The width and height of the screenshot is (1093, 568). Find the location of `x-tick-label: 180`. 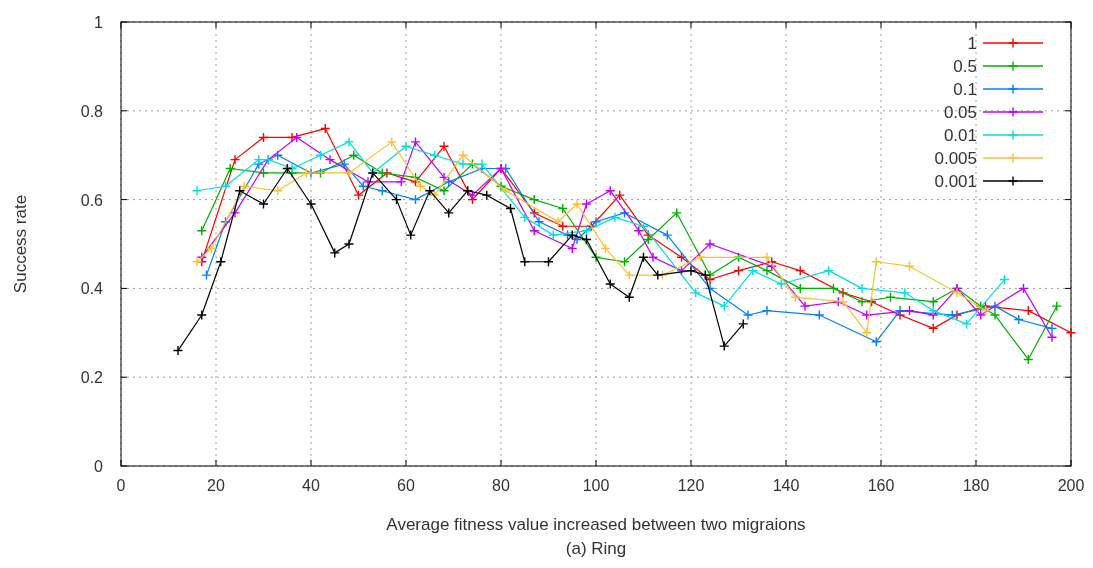

x-tick-label: 180 is located at coordinates (976, 485).